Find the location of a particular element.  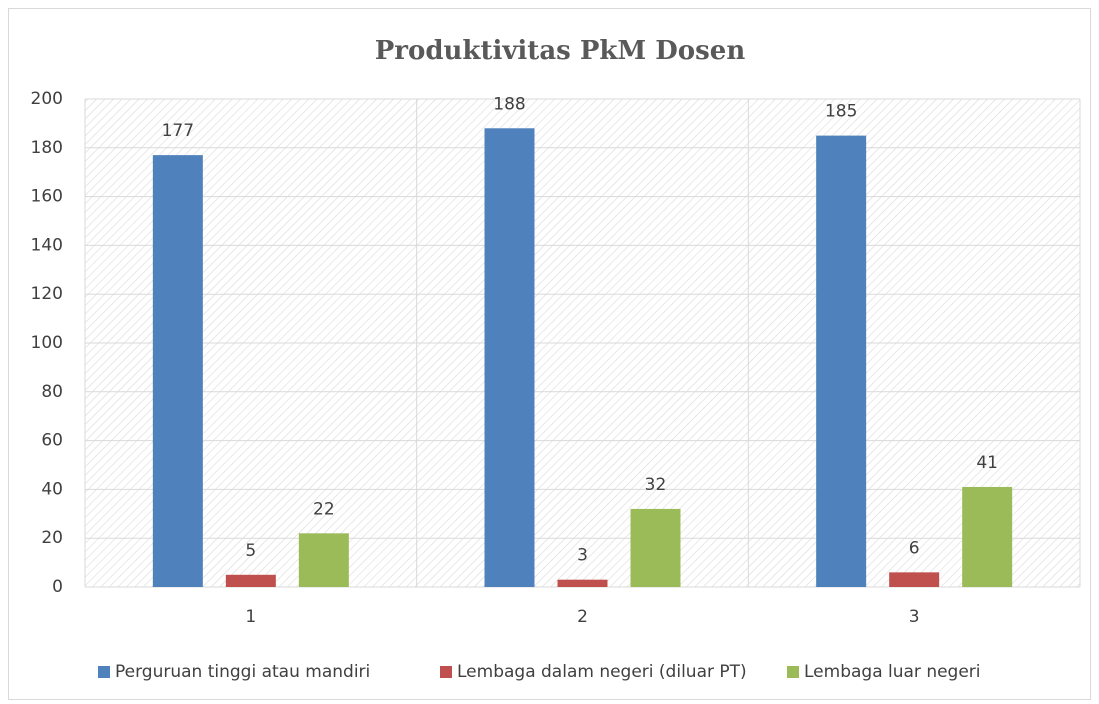

y-tick-label: 40 is located at coordinates (52, 489).